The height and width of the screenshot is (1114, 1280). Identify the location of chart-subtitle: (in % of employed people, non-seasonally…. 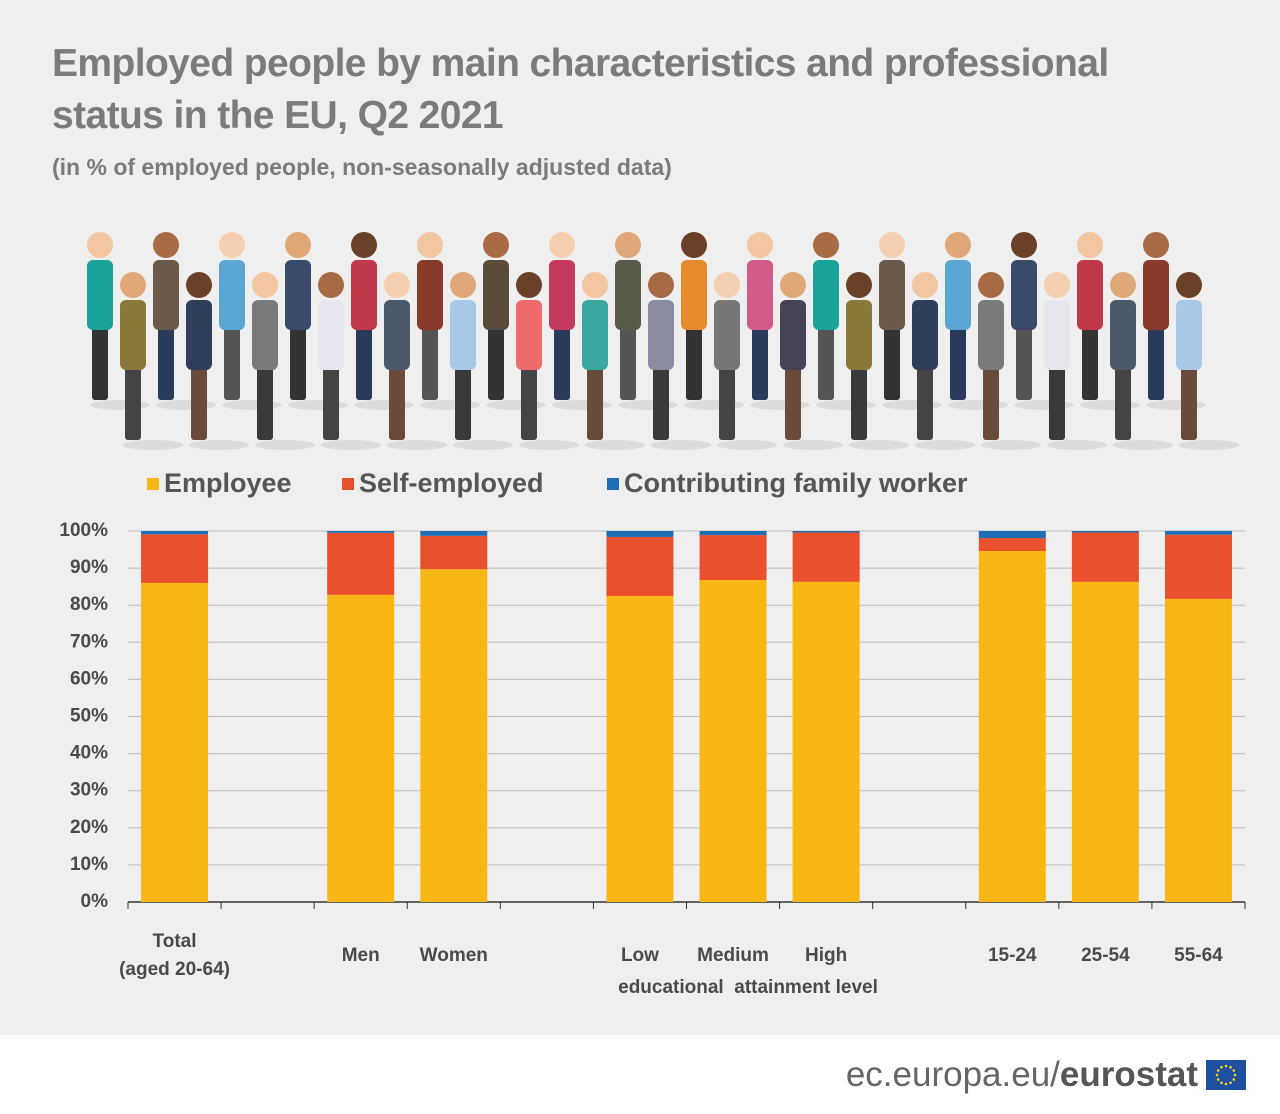
(362, 167).